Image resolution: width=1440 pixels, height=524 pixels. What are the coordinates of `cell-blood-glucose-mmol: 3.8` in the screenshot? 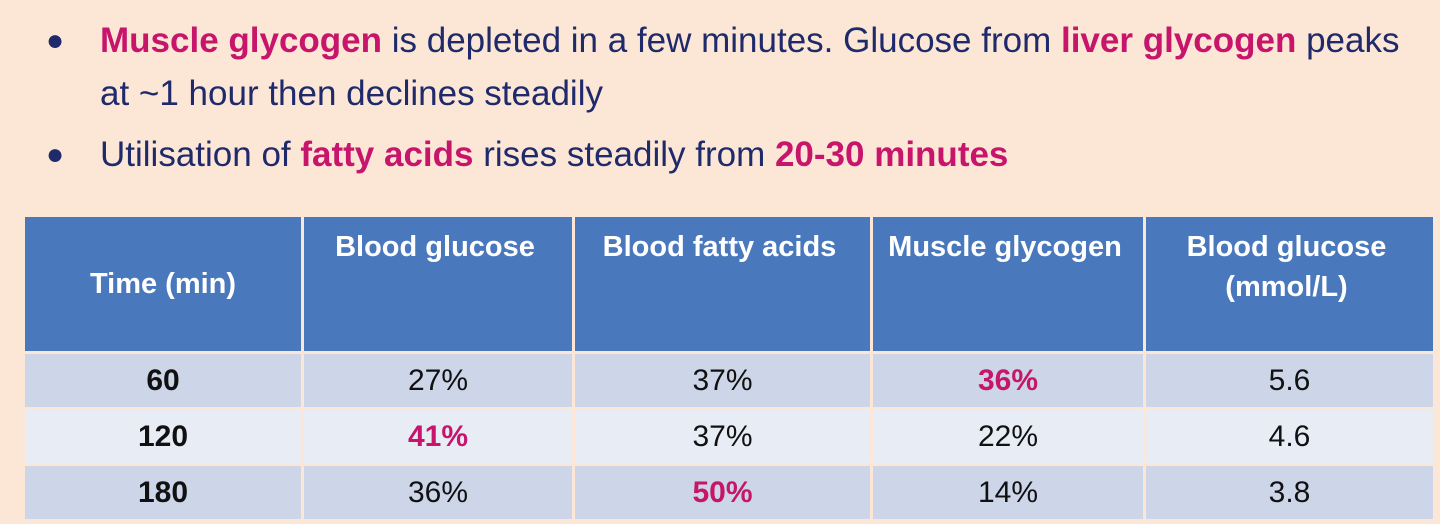 It's located at (1289, 492).